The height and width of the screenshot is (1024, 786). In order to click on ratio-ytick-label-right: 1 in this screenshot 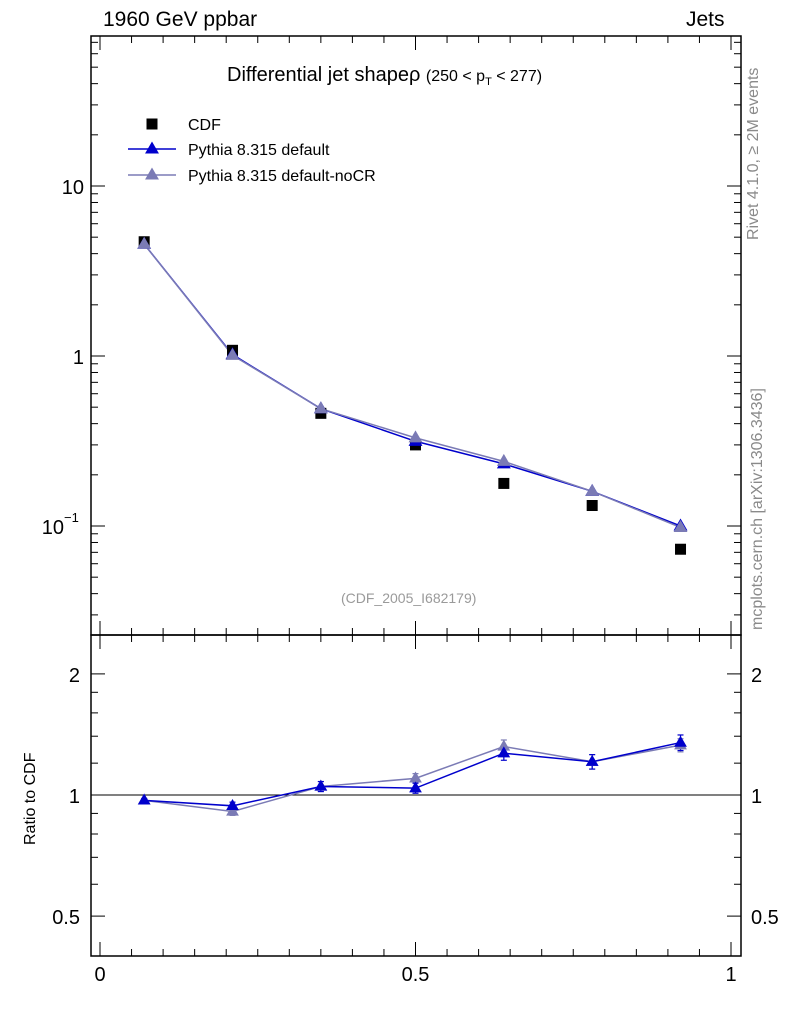, I will do `click(756, 797)`.